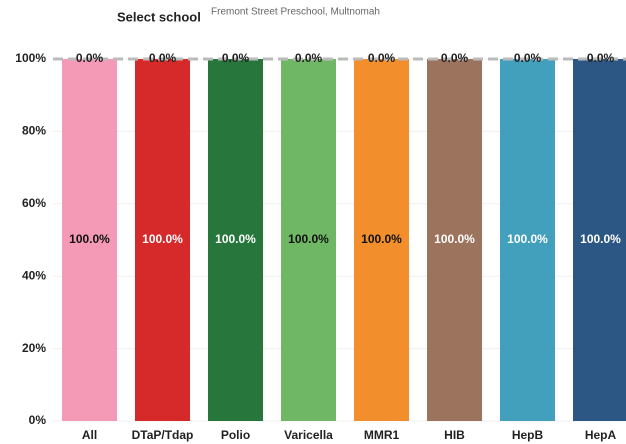  I want to click on x-tick-label: Varicella, so click(308, 435).